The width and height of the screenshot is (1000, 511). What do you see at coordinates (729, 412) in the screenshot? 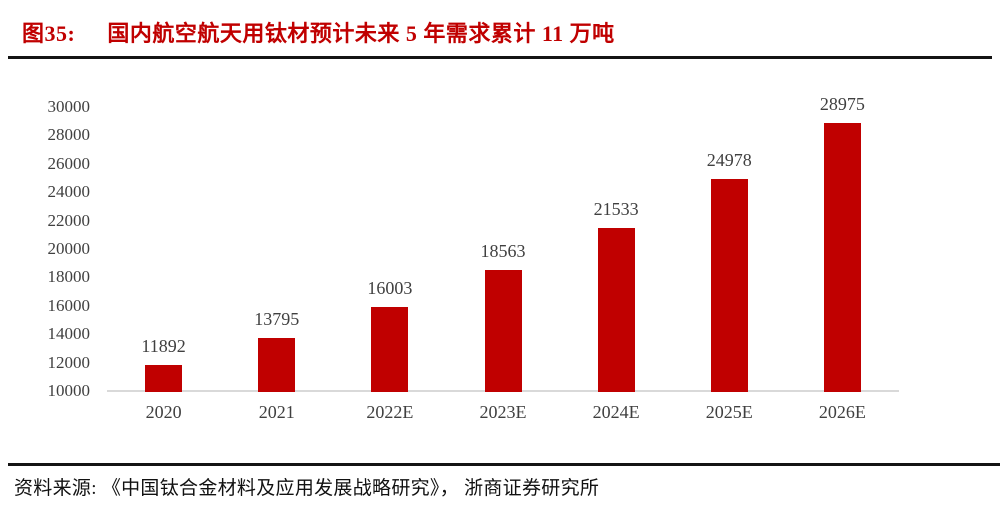
I see `x-axis-category-label: 2025E` at bounding box center [729, 412].